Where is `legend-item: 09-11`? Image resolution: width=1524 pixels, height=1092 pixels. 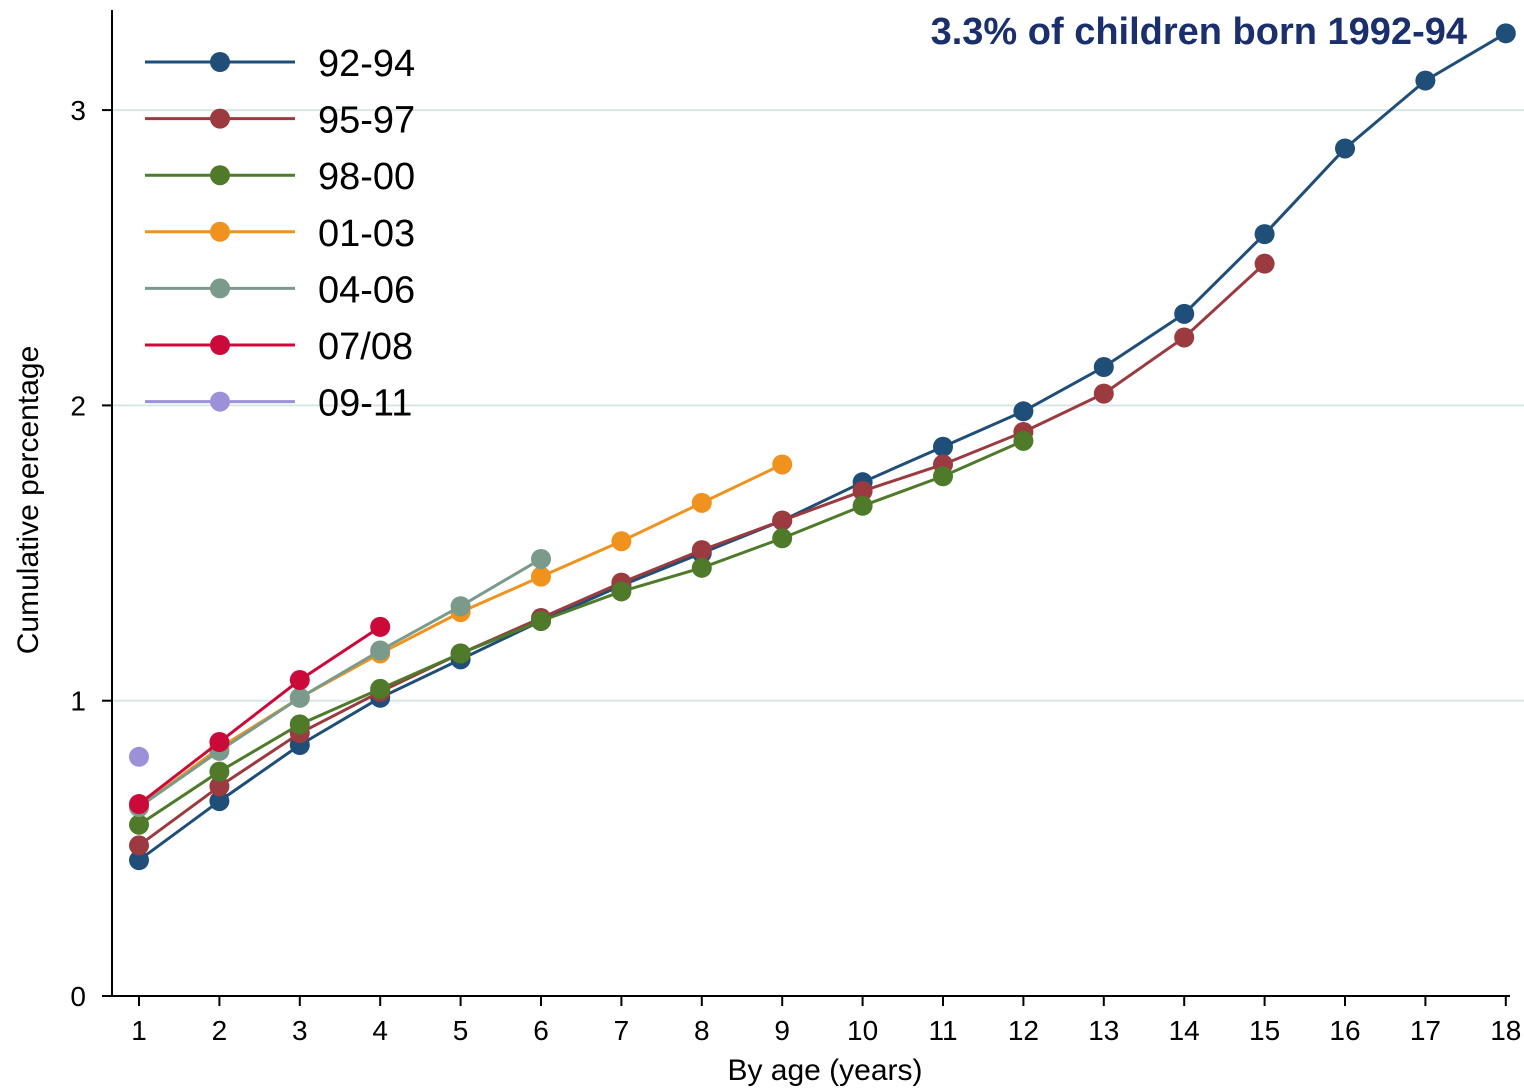 legend-item: 09-11 is located at coordinates (278, 404).